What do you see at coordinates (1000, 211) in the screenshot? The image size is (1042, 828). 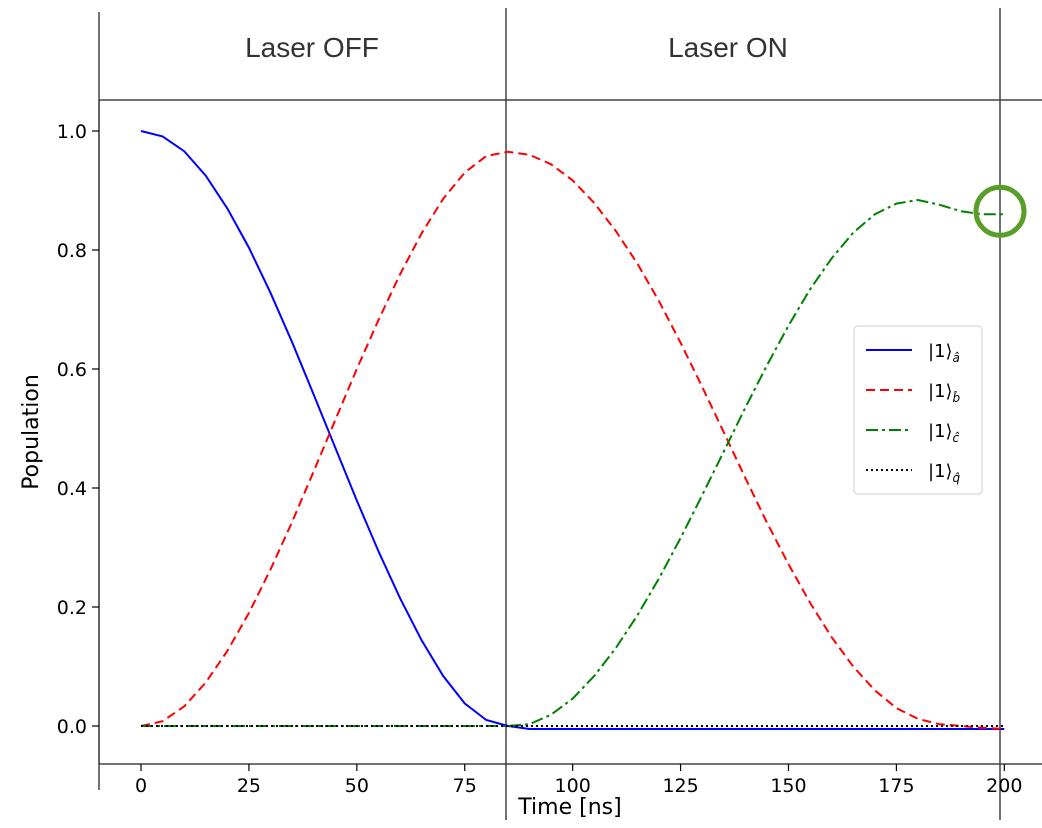 I see `highlight-circle-annotation` at bounding box center [1000, 211].